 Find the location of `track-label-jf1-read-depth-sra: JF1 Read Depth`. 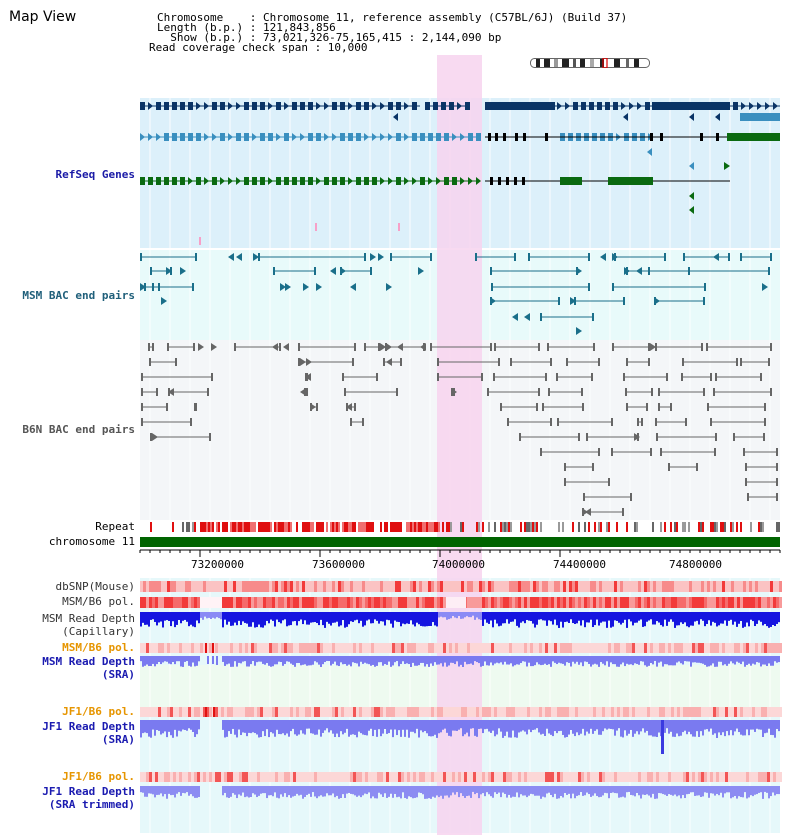

track-label-jf1-read-depth-sra: JF1 Read Depth is located at coordinates (88, 726).